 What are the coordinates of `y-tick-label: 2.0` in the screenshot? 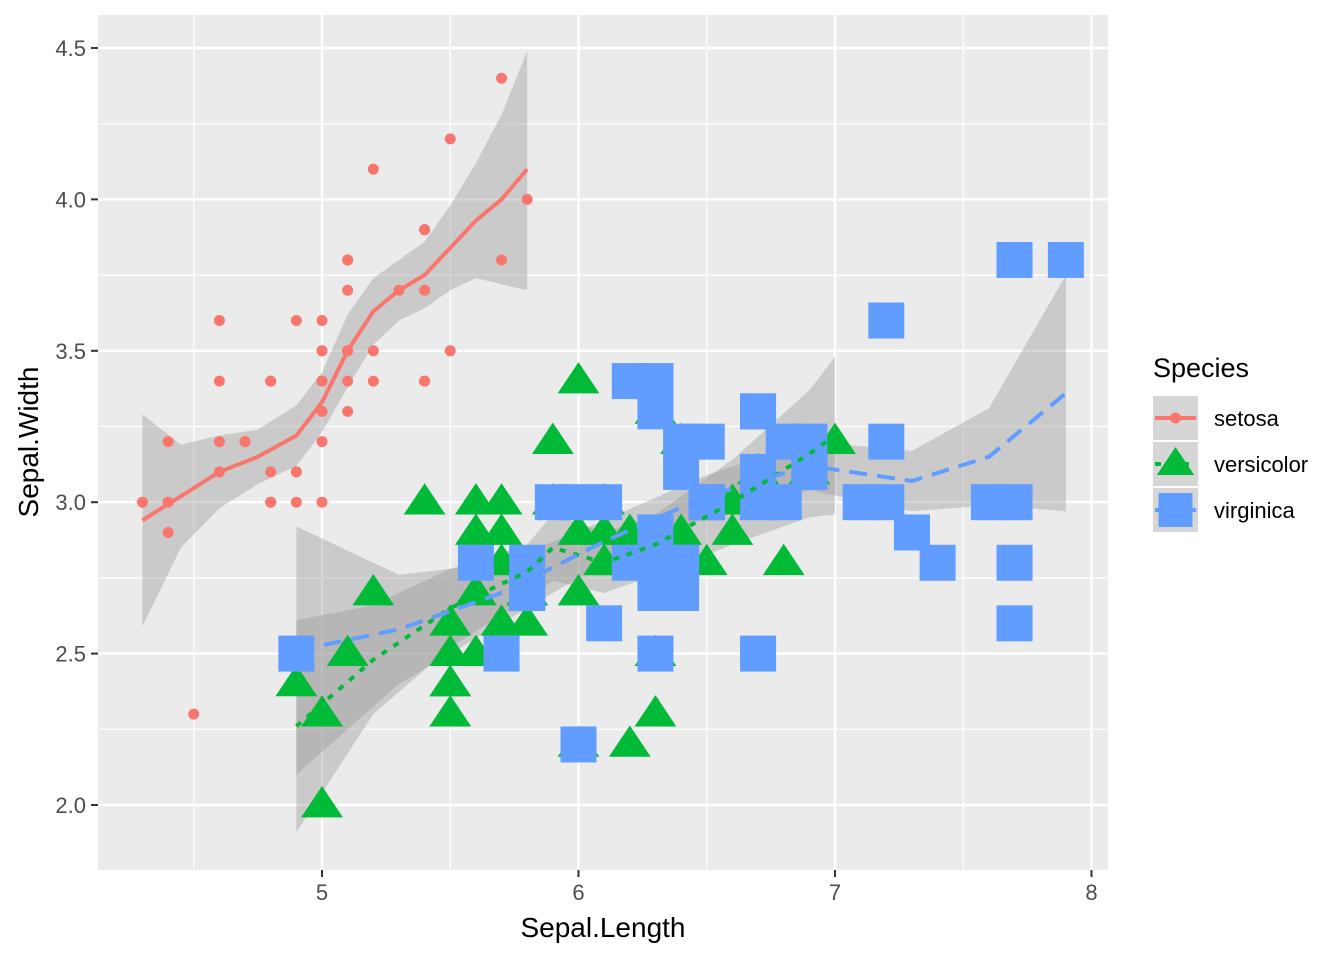 It's located at (70, 805).